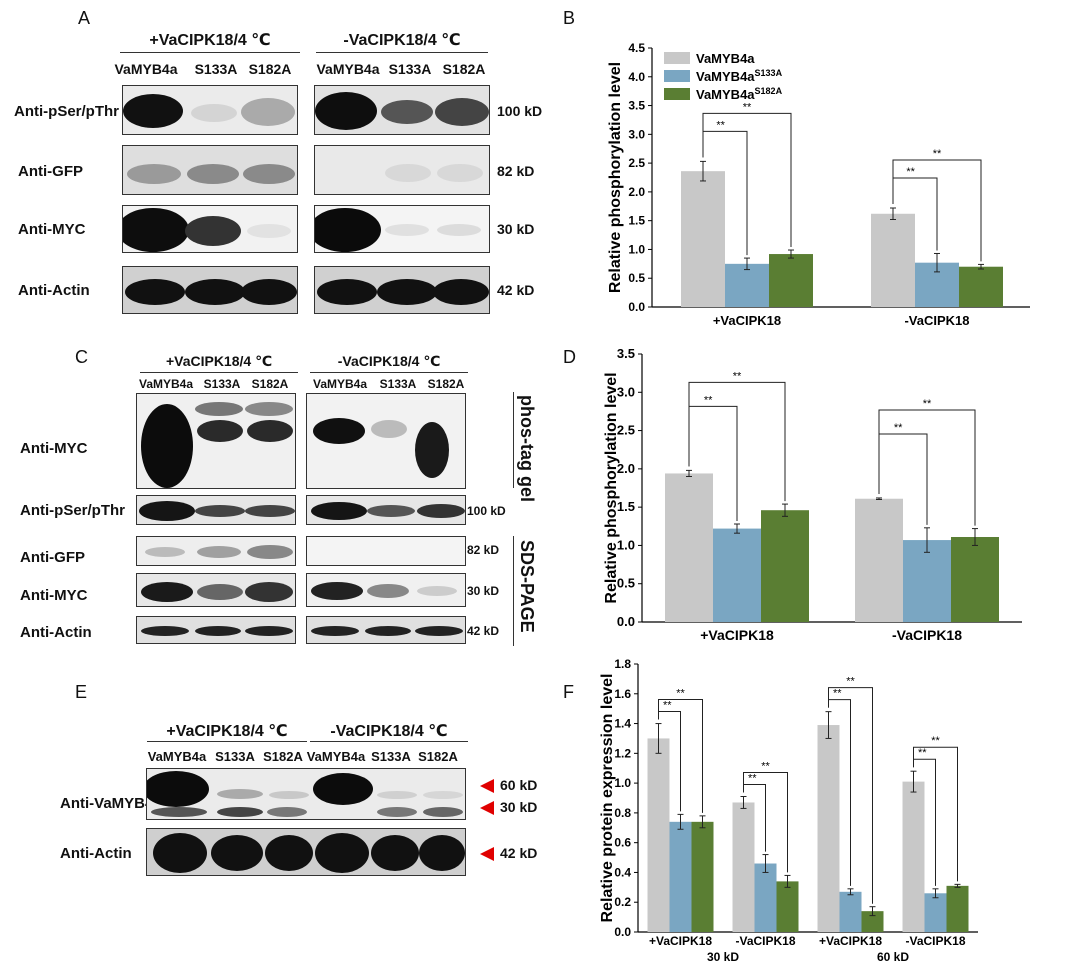 Image resolution: width=1080 pixels, height=974 pixels. What do you see at coordinates (111, 803) in the screenshot?
I see `antibody-label: Anti-VaMYB4a` at bounding box center [111, 803].